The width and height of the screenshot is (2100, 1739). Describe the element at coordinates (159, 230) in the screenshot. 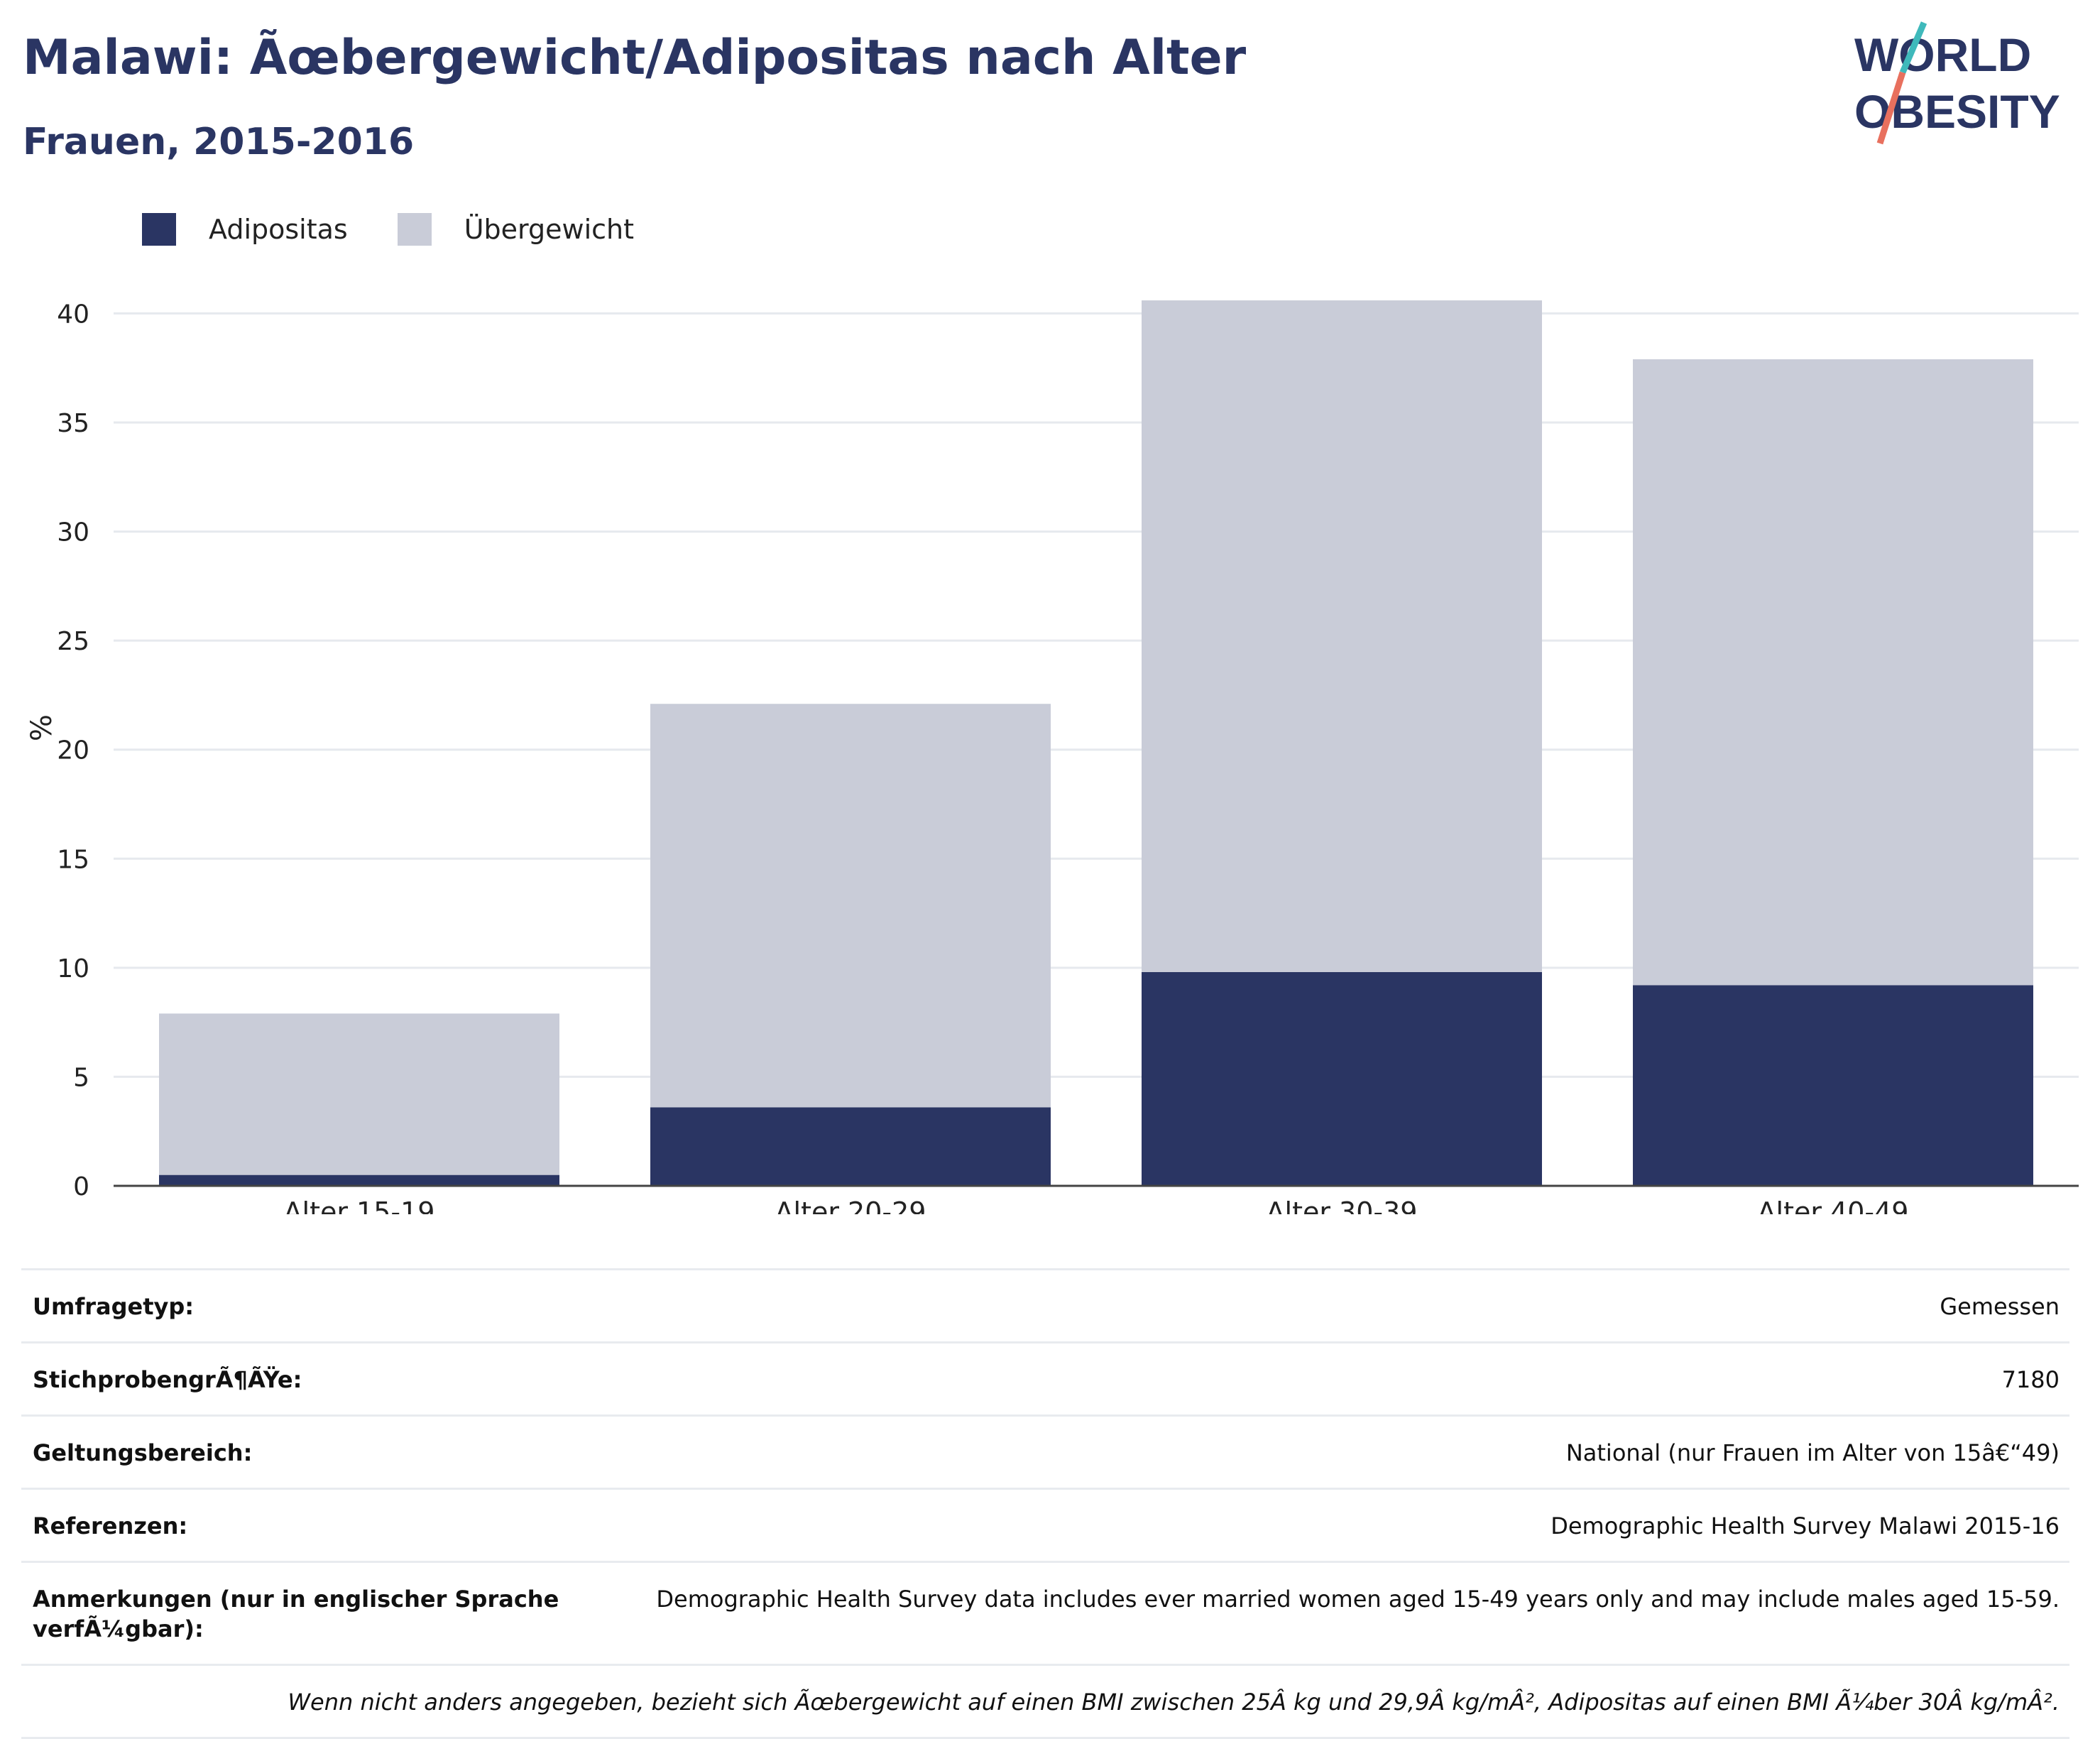

I see `legend-swatch-adipositas` at that location.